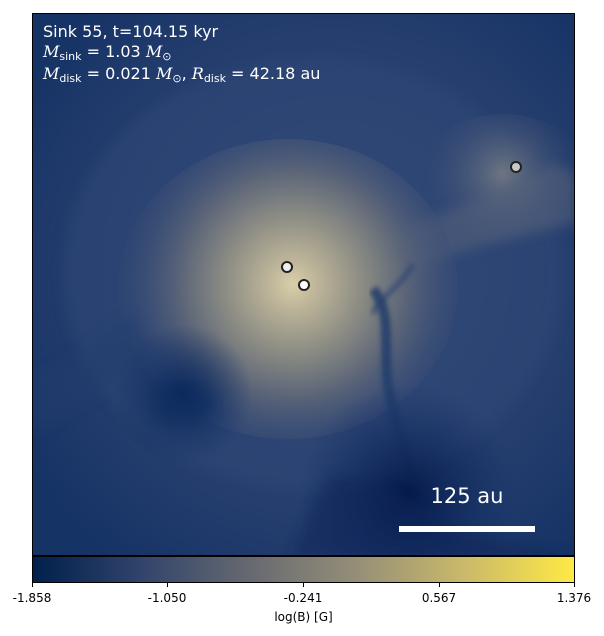  Describe the element at coordinates (107, 52) in the screenshot. I see `sink-mass-label: Msink = 1.03 M⊙` at that location.